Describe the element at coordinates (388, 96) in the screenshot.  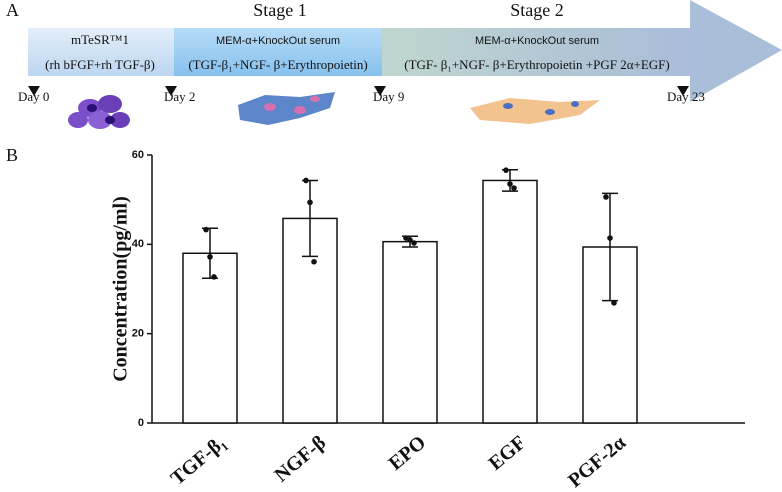
I see `day-label: Day 9` at that location.